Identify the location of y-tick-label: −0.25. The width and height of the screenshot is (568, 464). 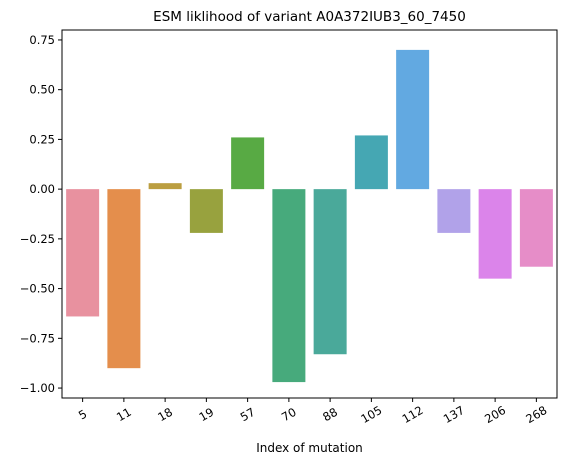
(37, 239).